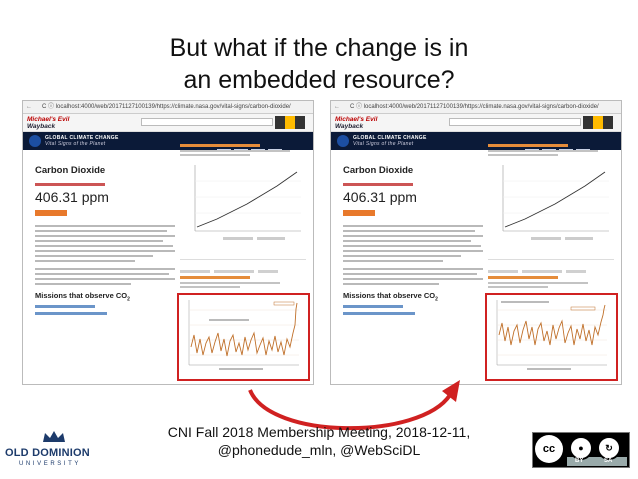 The width and height of the screenshot is (638, 479). What do you see at coordinates (54, 436) in the screenshot?
I see `crown-icon` at bounding box center [54, 436].